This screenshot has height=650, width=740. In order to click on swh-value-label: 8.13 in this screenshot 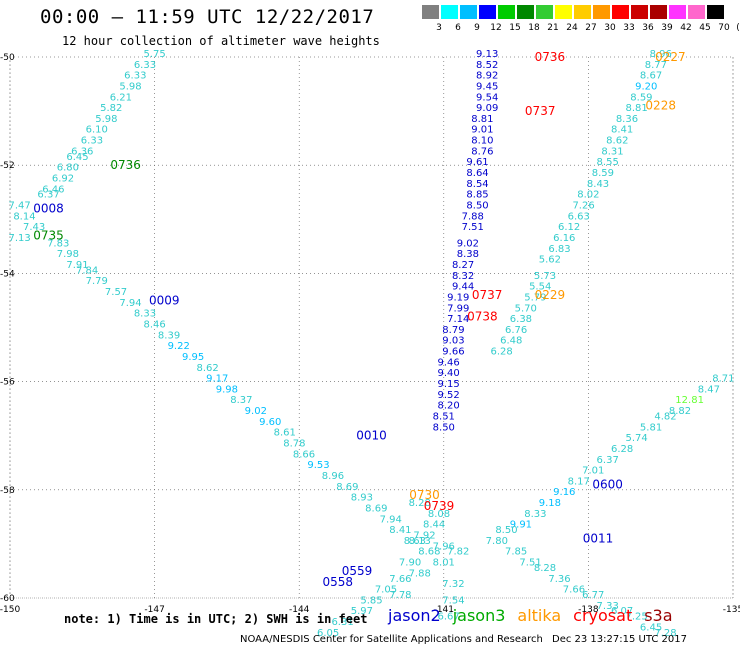, I will do `click(420, 541)`.